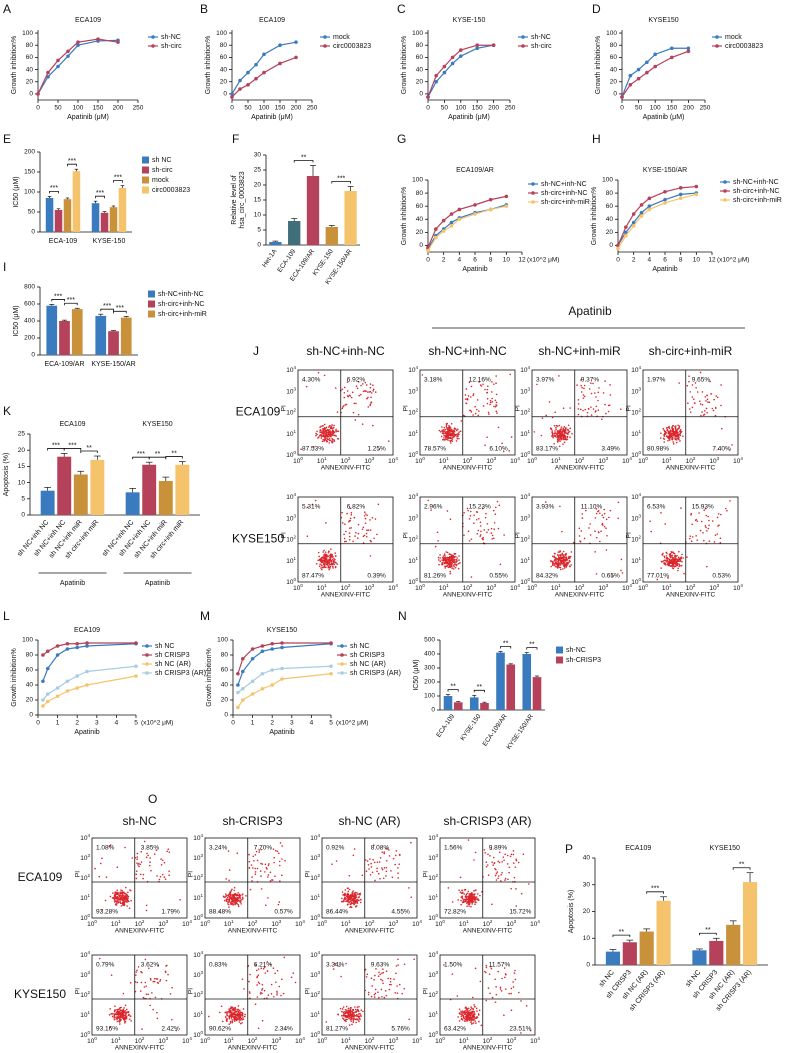 The height and width of the screenshot is (1053, 792). I want to click on y-axis-label: IC50 (μM), so click(416, 674).